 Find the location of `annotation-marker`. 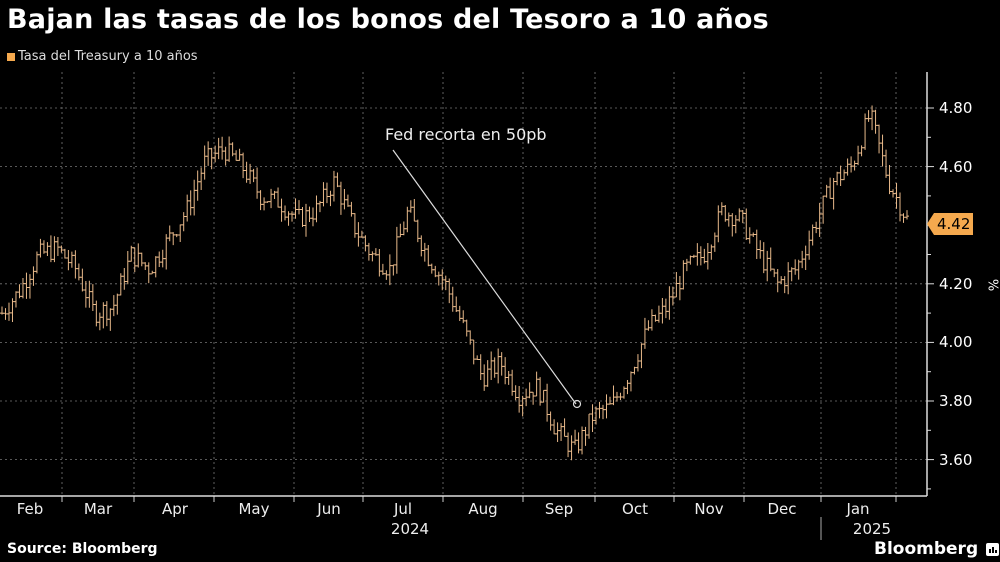

annotation-marker is located at coordinates (577, 404).